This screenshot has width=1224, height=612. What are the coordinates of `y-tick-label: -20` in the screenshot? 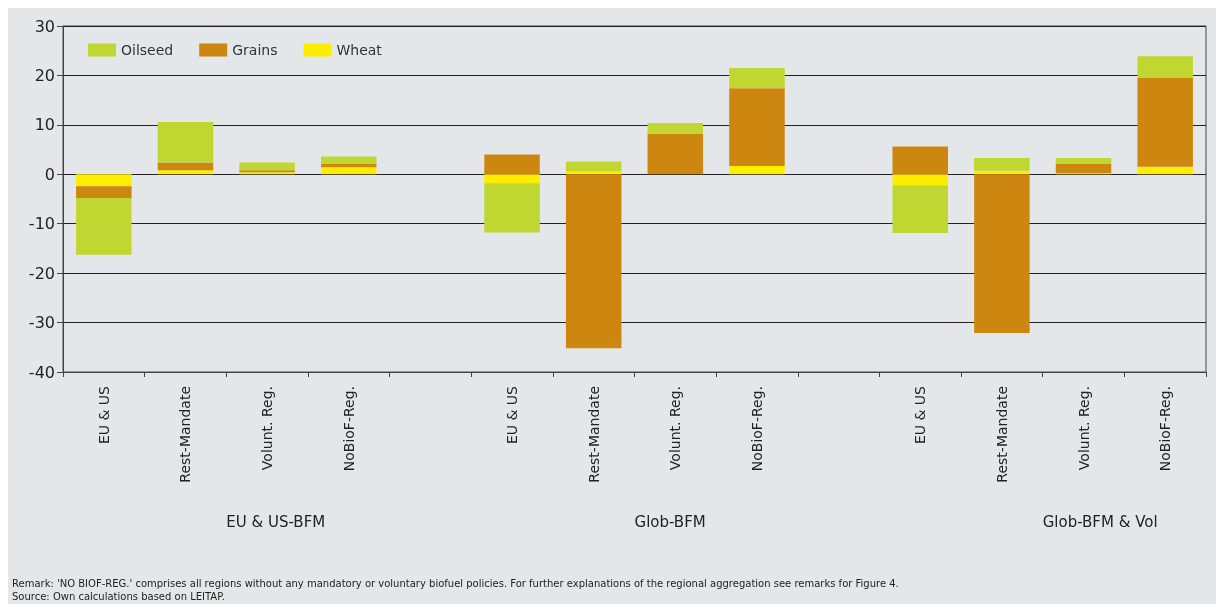 It's located at (41, 273).